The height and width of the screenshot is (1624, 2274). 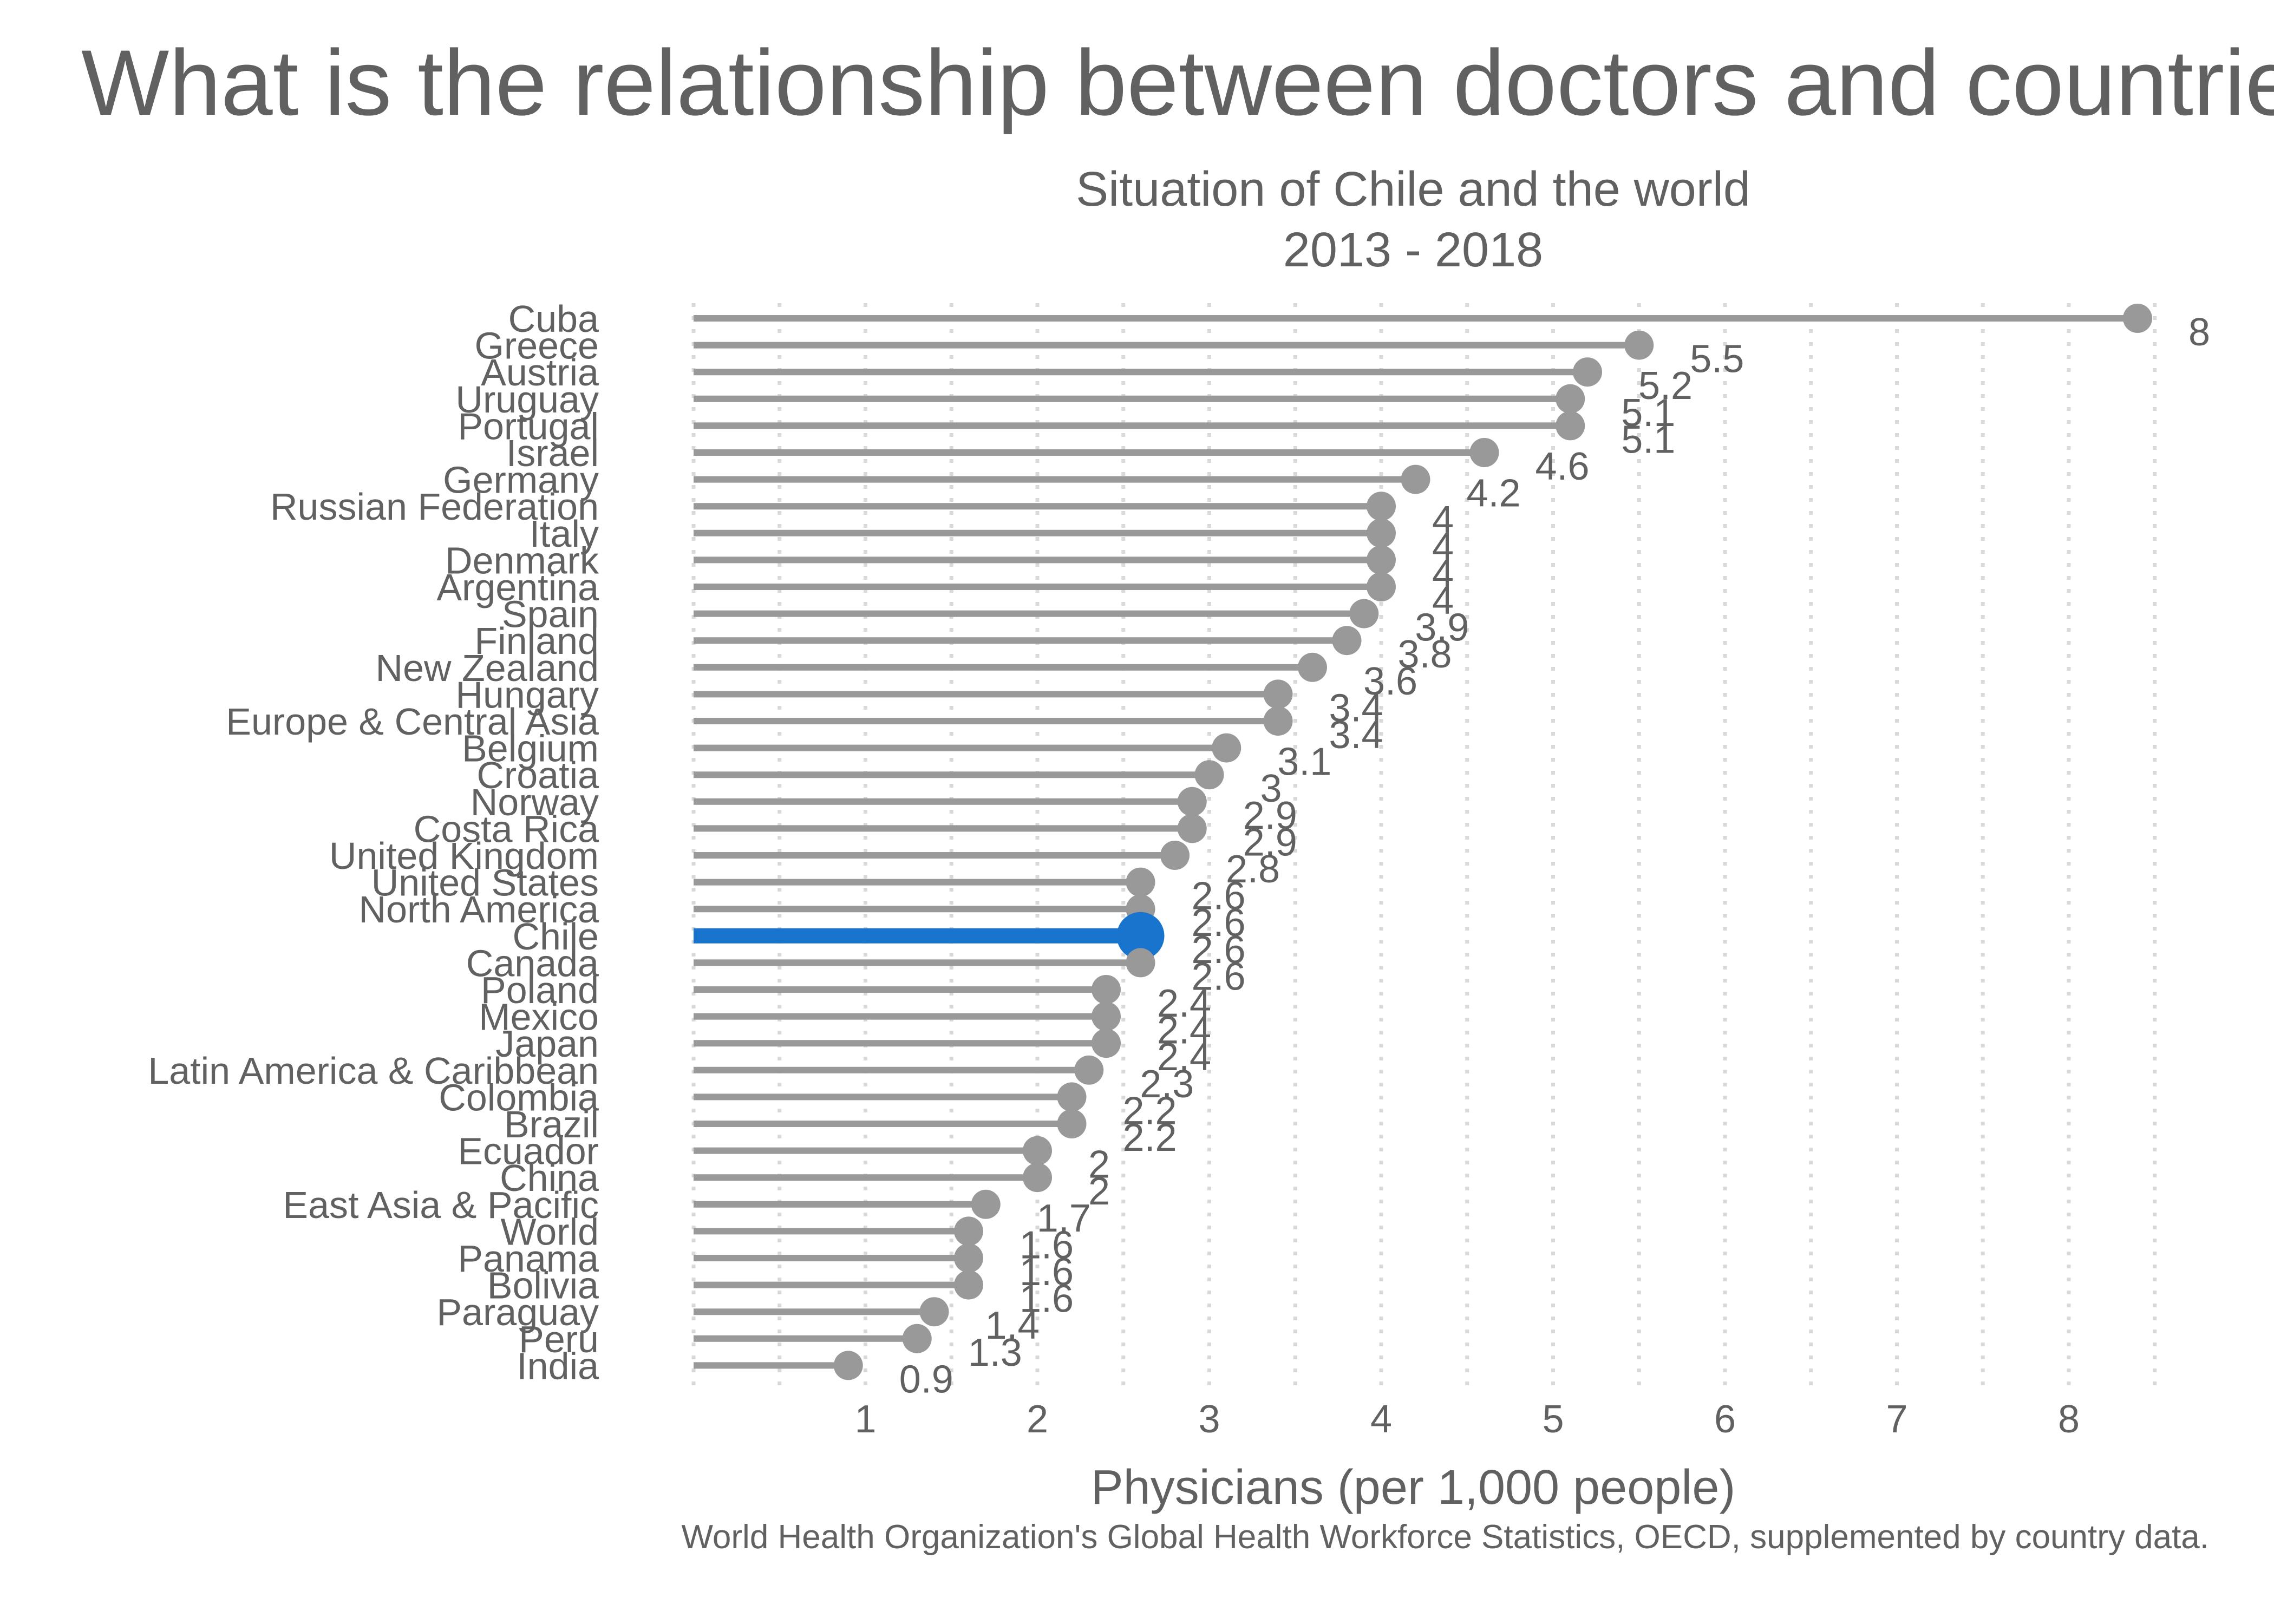 I want to click on value-label: 1.6, so click(x=1047, y=1245).